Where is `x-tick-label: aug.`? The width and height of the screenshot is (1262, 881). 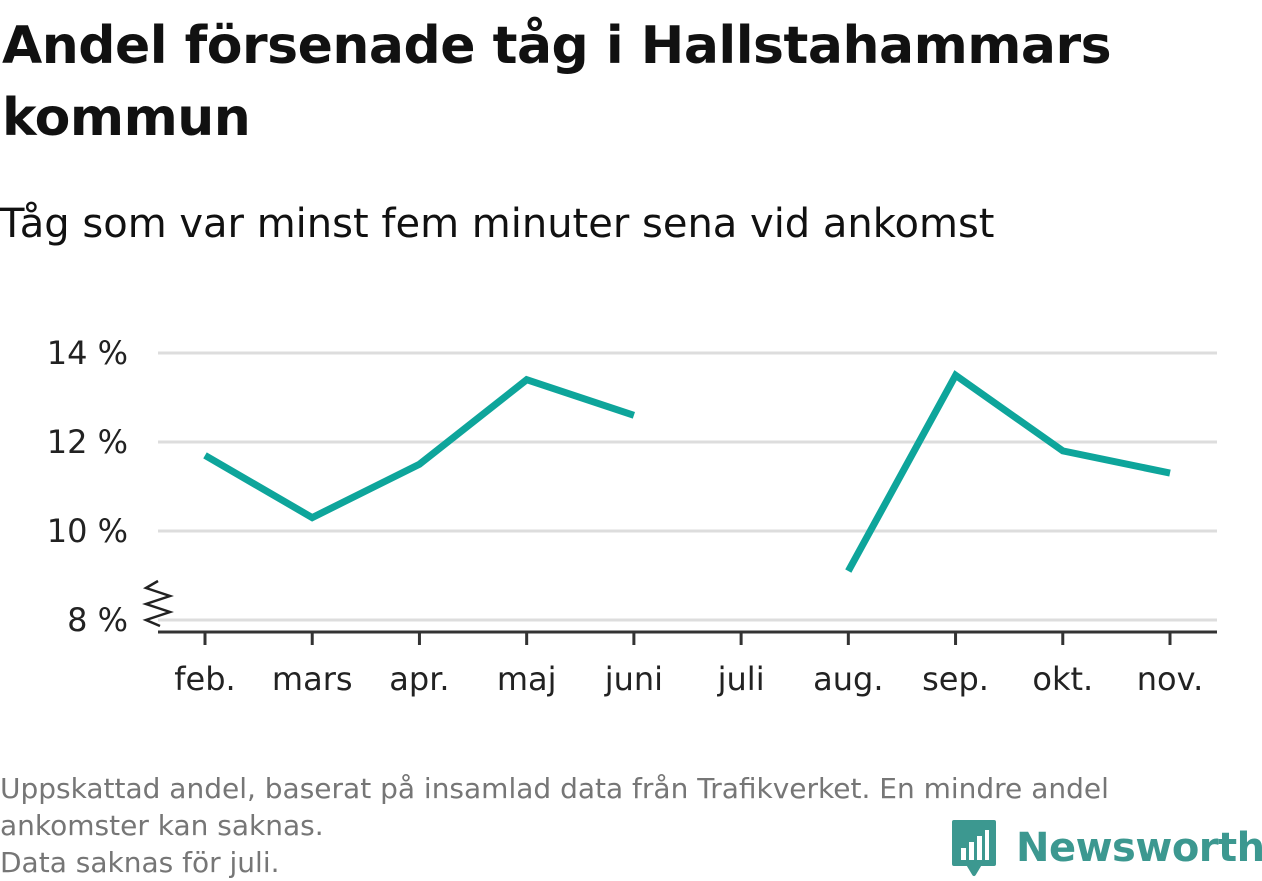 x-tick-label: aug. is located at coordinates (848, 679).